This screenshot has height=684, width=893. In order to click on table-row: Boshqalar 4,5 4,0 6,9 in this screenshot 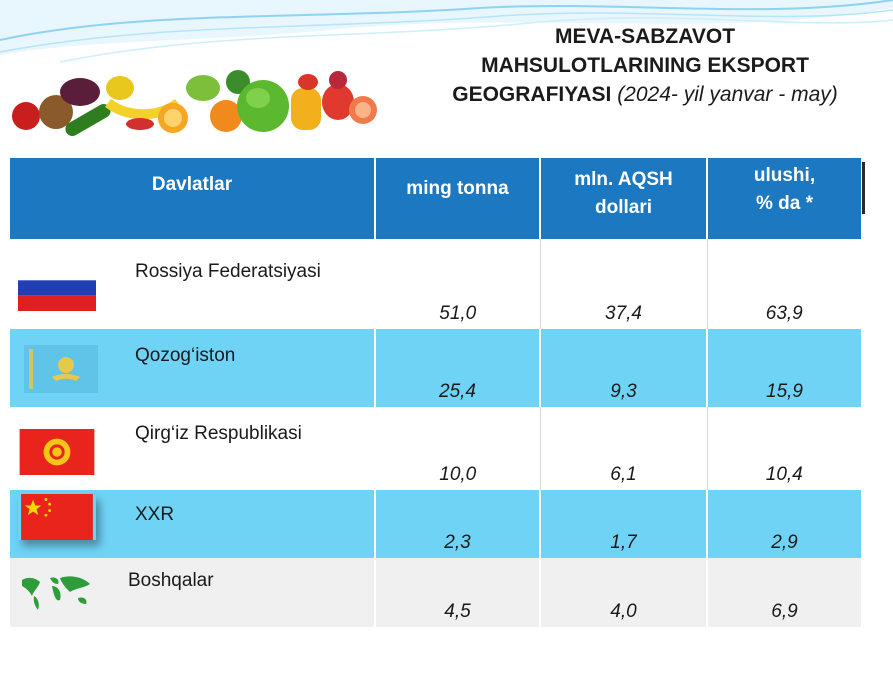, I will do `click(435, 592)`.